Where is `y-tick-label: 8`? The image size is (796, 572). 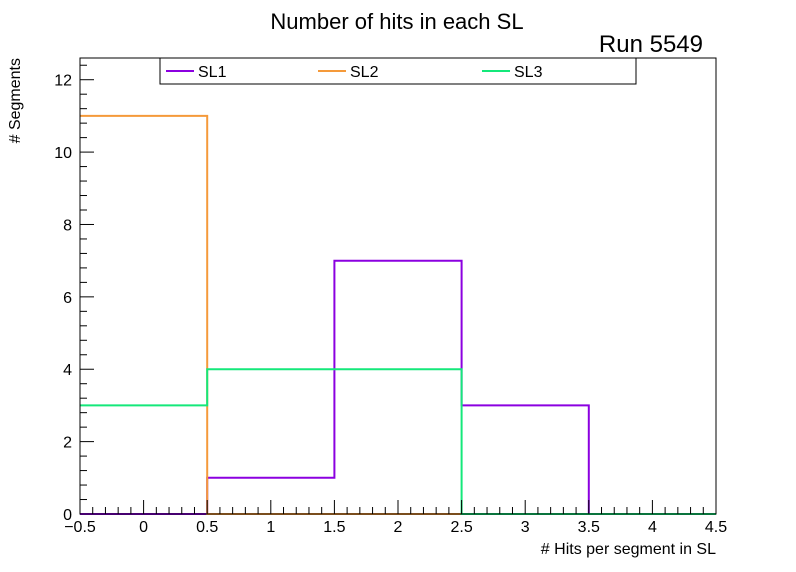 y-tick-label: 8 is located at coordinates (67, 225).